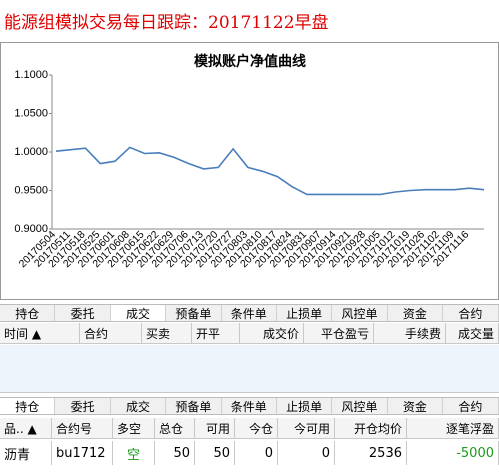 This screenshot has height=474, width=499. What do you see at coordinates (26, 453) in the screenshot?
I see `table-cell: 沥青` at bounding box center [26, 453].